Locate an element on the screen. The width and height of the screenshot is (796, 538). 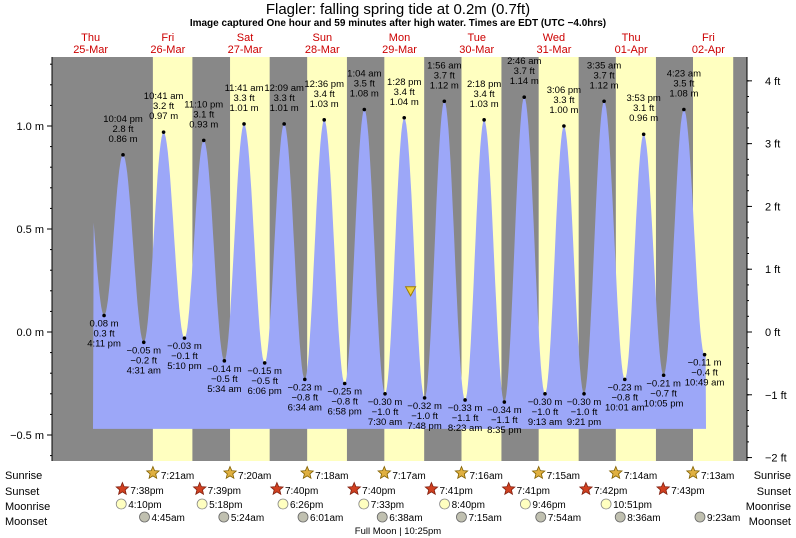
sunset-time: 7:38pm is located at coordinates (146, 491).